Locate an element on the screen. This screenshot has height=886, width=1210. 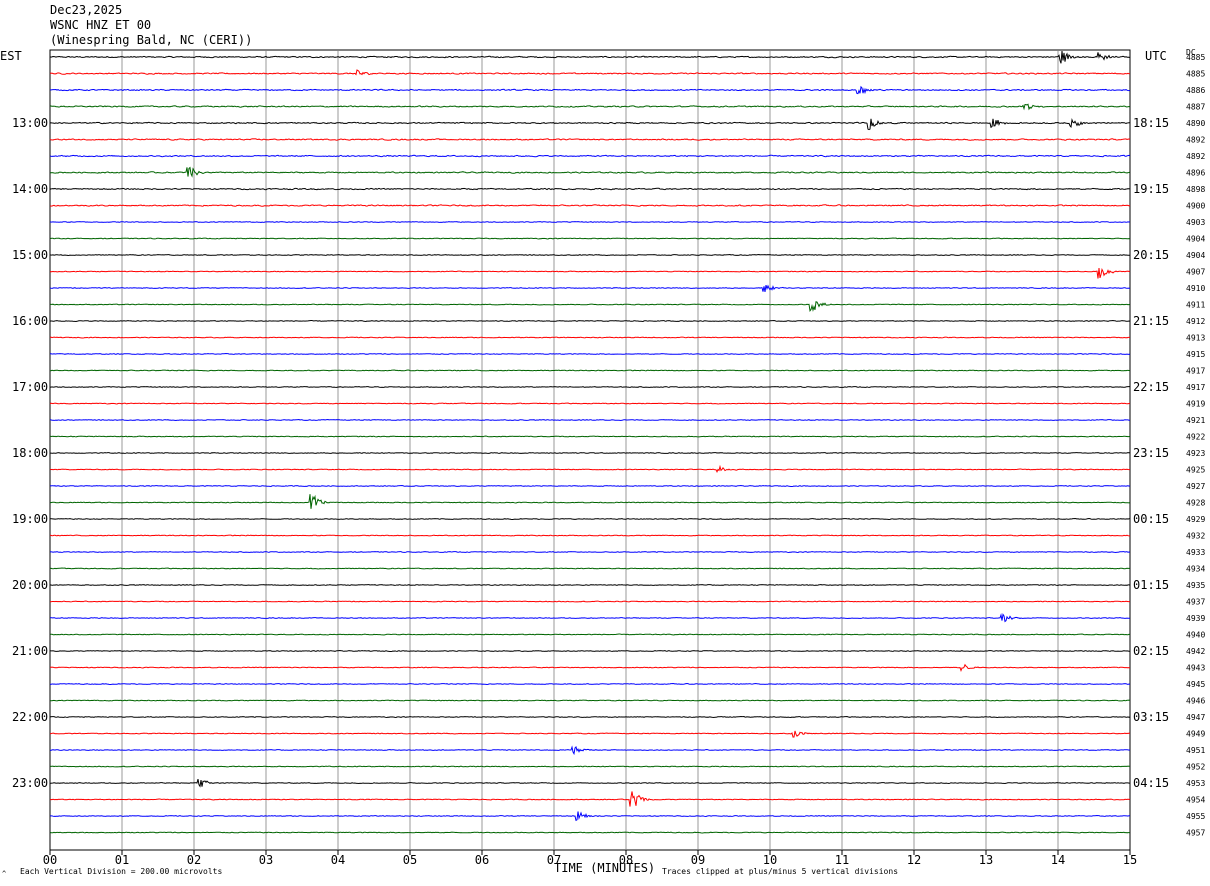
right-hour-label: 20:15 is located at coordinates (1151, 255).